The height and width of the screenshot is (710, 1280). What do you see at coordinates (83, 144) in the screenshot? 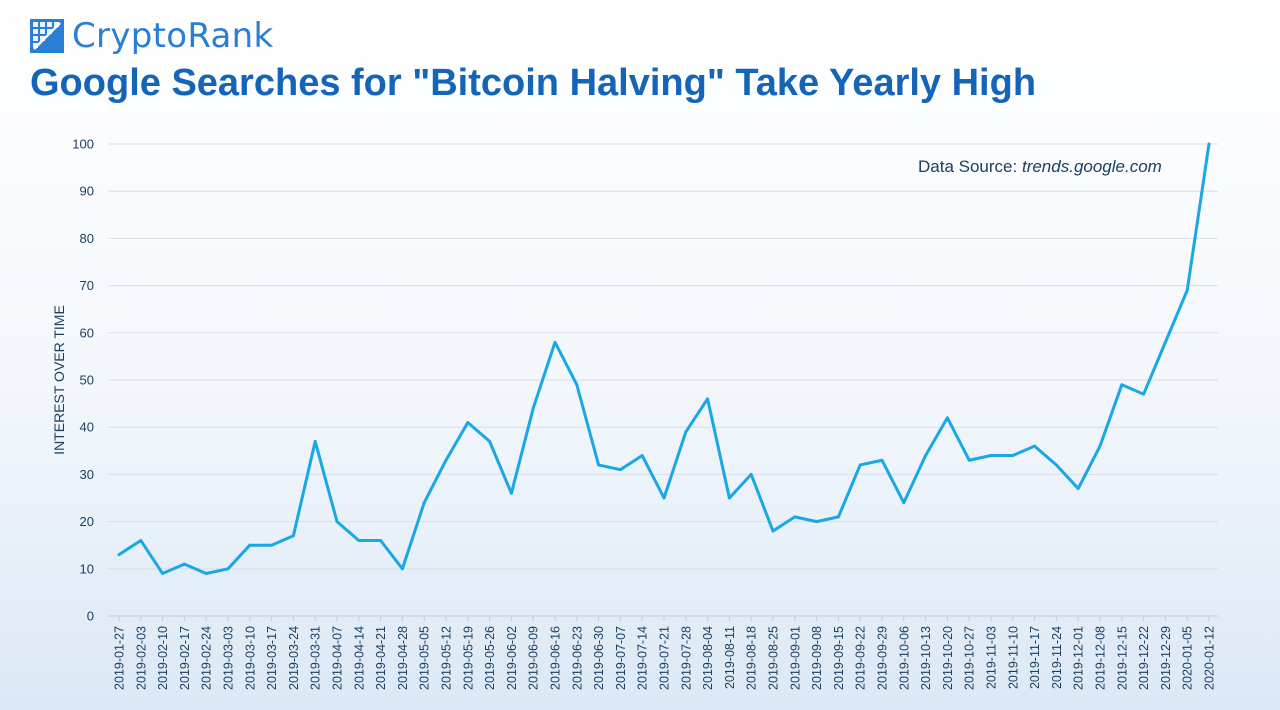
I see `y-tick-label: 100` at bounding box center [83, 144].